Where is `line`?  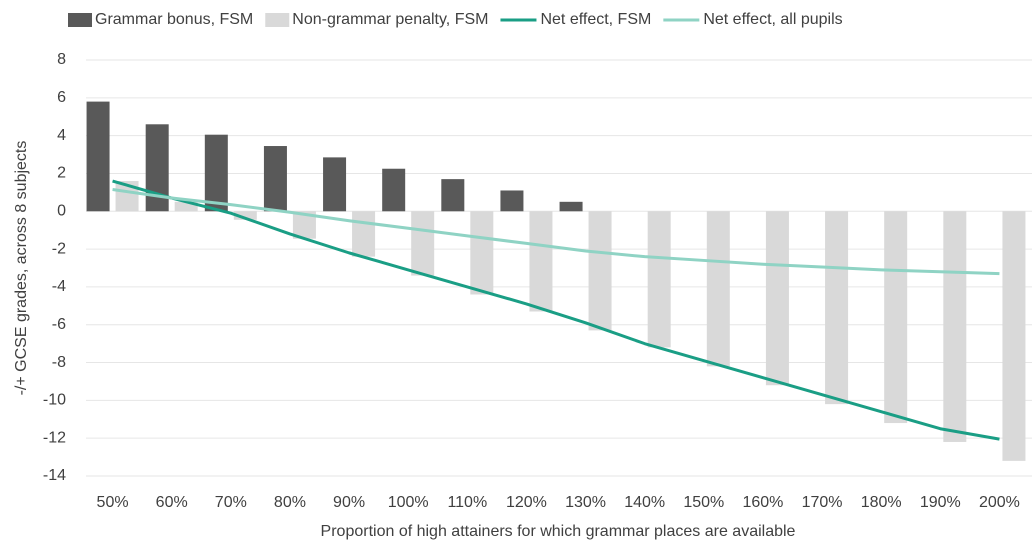
line is located at coordinates (556, 232).